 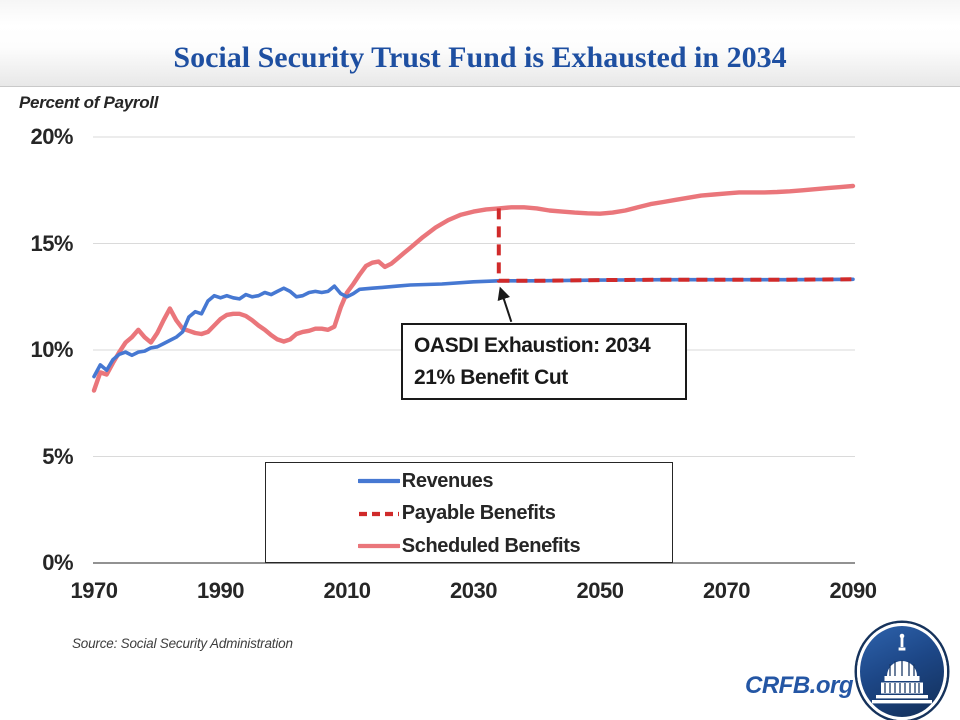 What do you see at coordinates (51, 136) in the screenshot?
I see `y-tick-20%: 20%` at bounding box center [51, 136].